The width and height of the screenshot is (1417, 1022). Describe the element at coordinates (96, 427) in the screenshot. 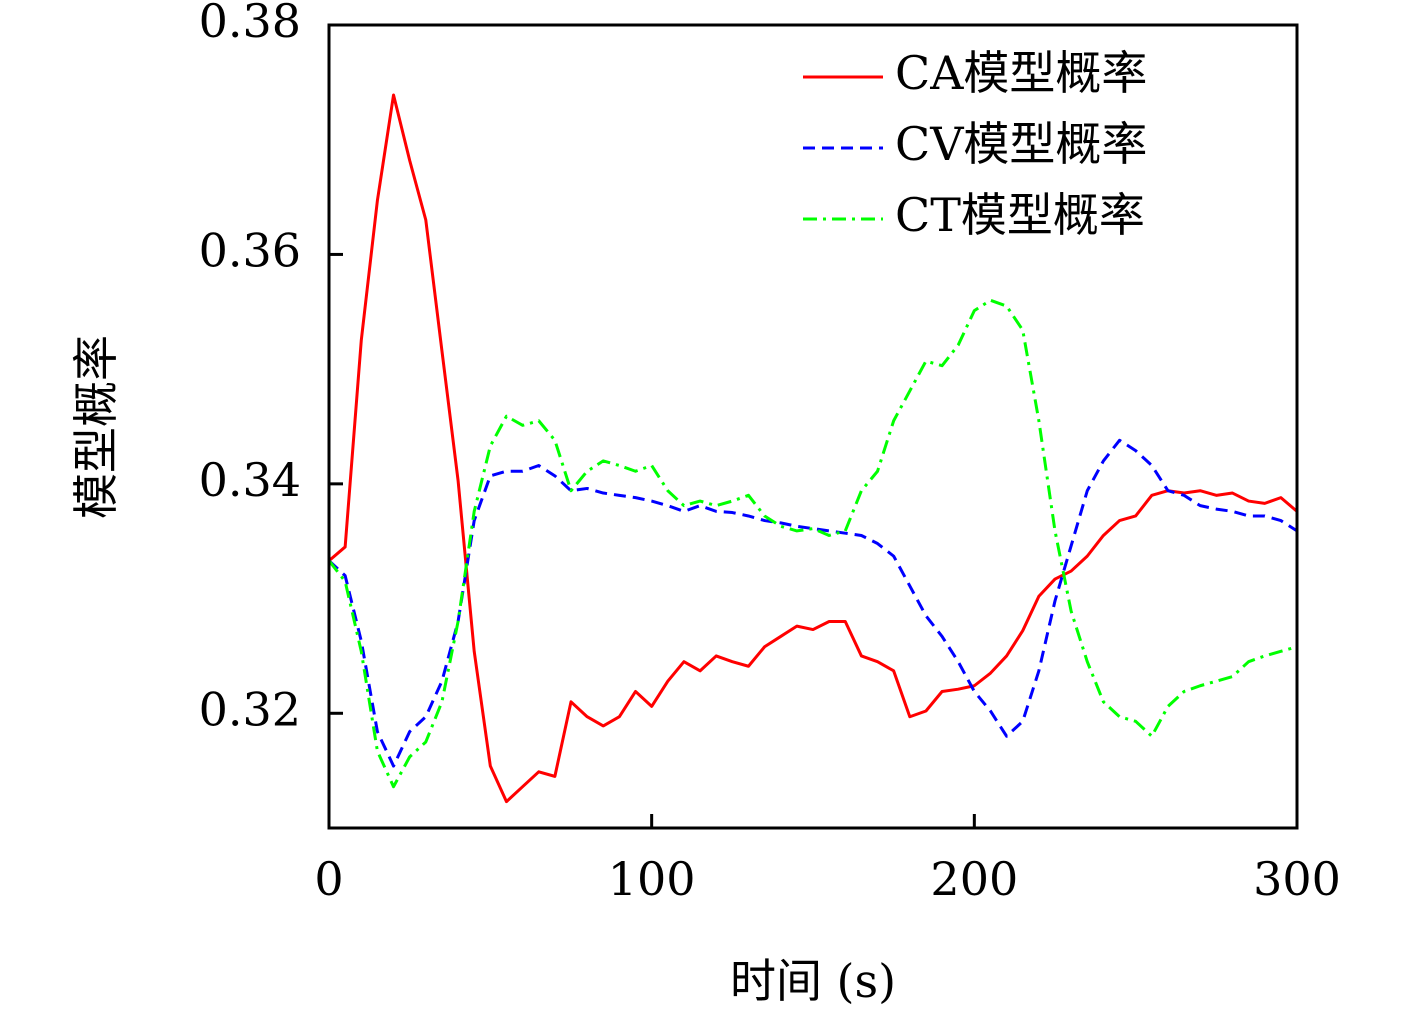

I see `y-axis-label: 模型概率` at that location.